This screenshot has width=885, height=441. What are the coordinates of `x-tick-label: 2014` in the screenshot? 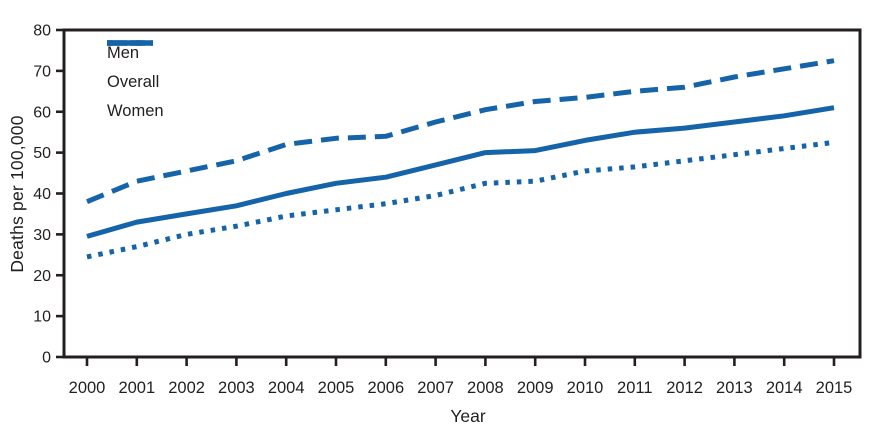 It's located at (784, 388).